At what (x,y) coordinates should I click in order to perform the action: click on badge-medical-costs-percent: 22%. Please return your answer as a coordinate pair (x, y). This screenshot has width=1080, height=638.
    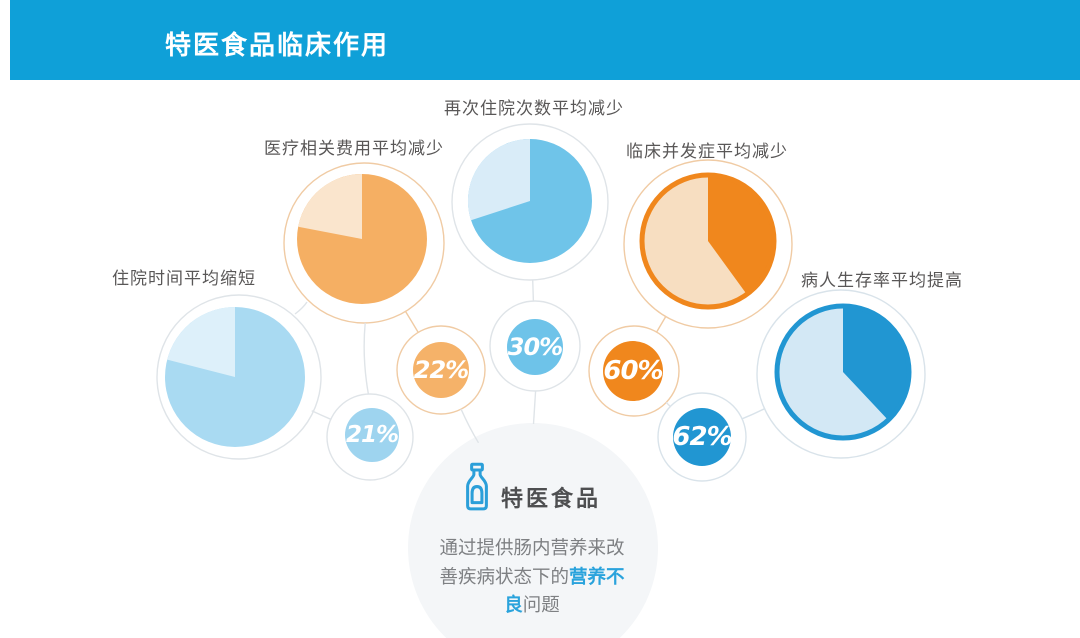
    Looking at the image, I should click on (441, 370).